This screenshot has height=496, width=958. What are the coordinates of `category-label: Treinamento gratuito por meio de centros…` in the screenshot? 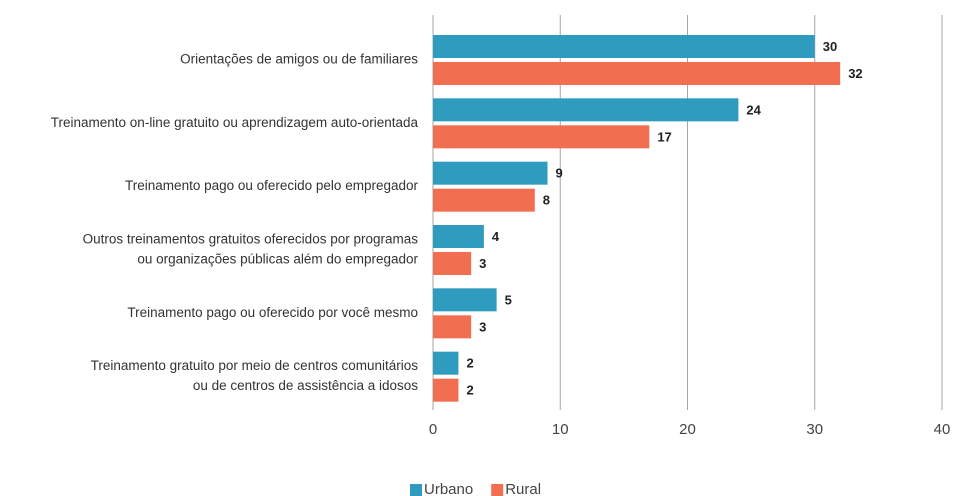 It's located at (255, 365).